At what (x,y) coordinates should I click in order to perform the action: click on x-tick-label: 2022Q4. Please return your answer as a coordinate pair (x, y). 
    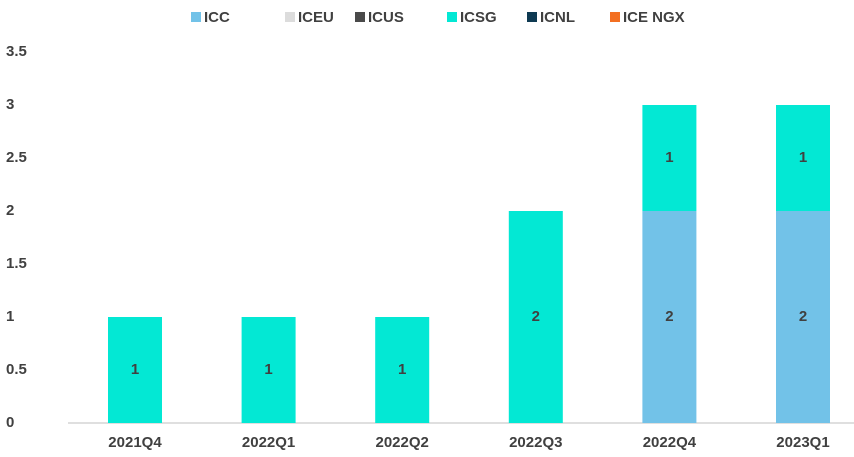
    Looking at the image, I should click on (670, 442).